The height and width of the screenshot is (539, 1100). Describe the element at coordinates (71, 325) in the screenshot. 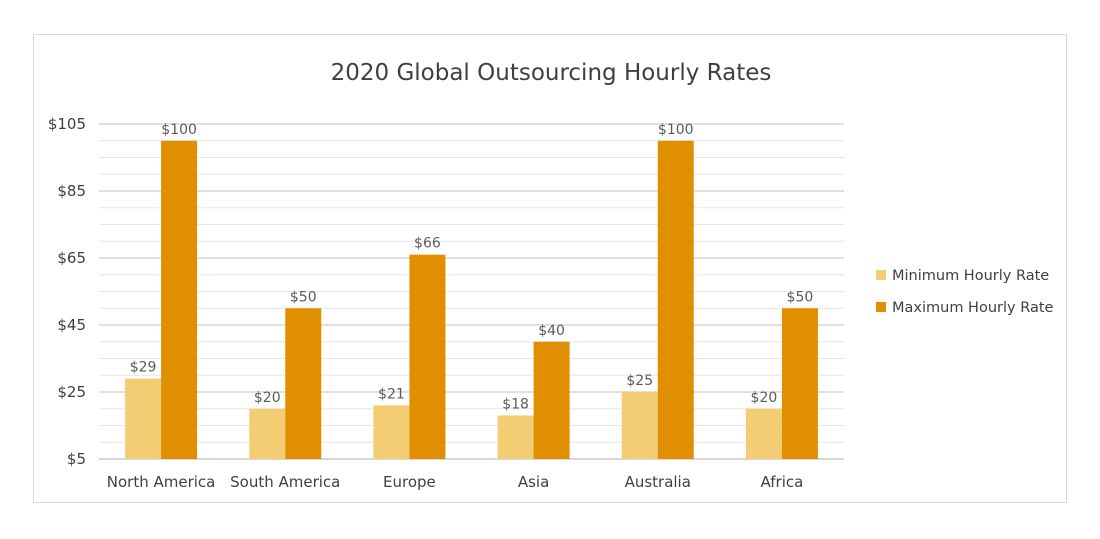

I see `y-tick-label: $45` at that location.